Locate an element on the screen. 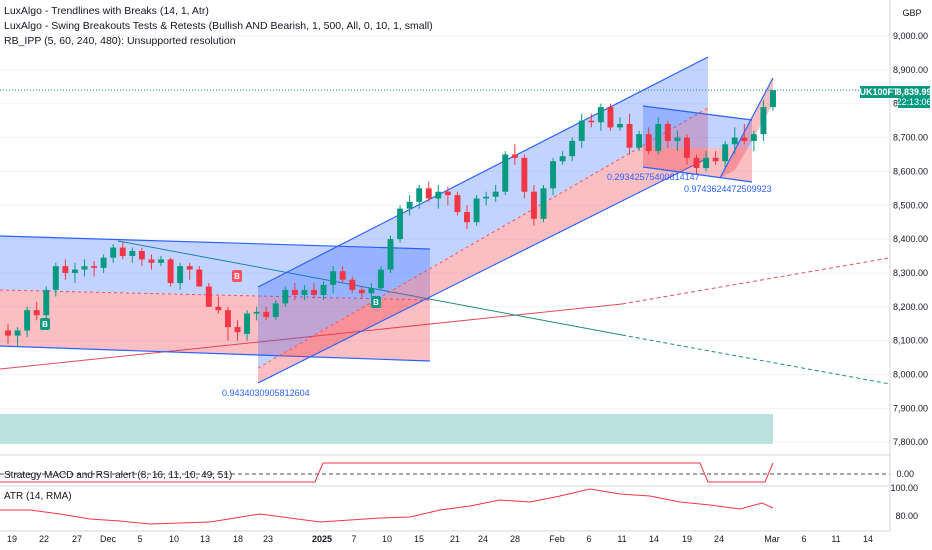 The height and width of the screenshot is (550, 932). strategy-pane is located at coordinates (445, 472).